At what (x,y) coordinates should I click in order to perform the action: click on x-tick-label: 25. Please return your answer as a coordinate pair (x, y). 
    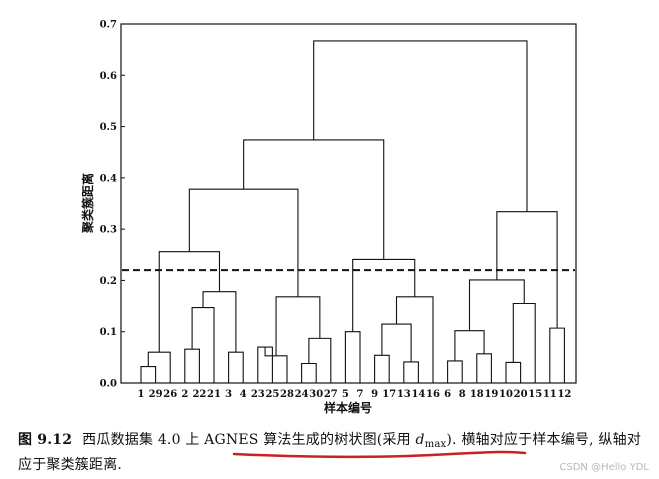
    Looking at the image, I should click on (272, 394).